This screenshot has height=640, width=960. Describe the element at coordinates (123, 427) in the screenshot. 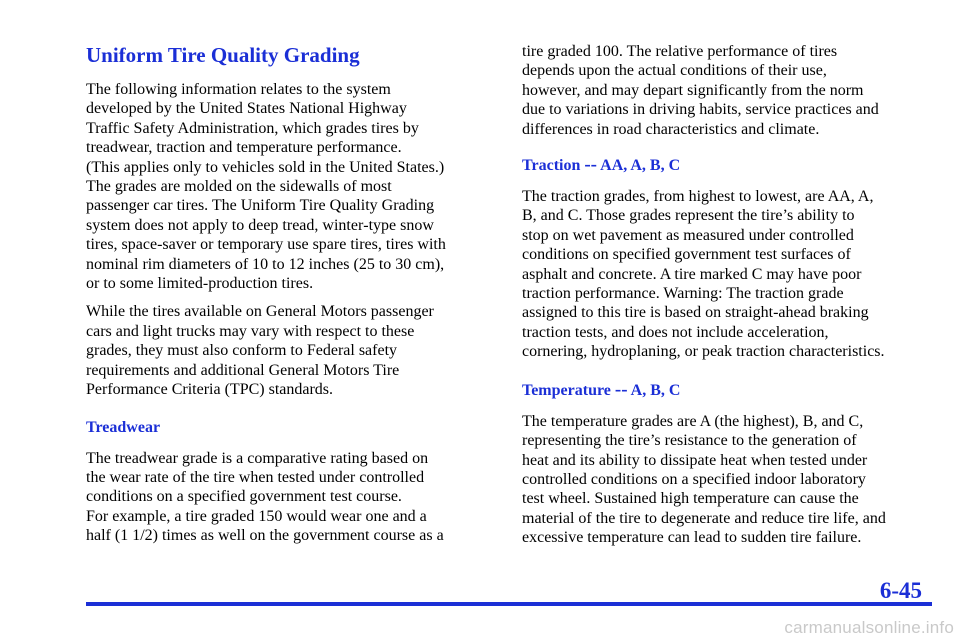

I see `treadwear-heading: Treadwear` at that location.